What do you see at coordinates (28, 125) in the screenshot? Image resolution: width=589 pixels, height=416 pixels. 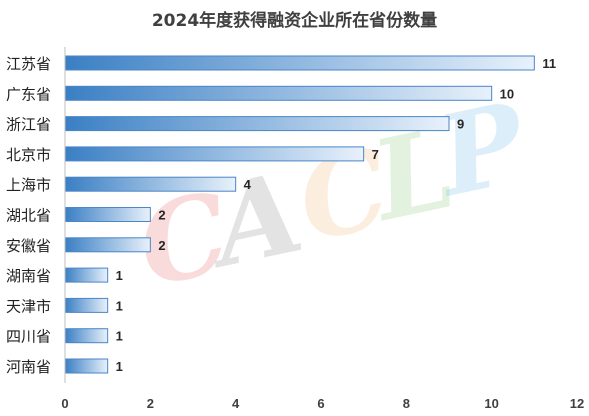 I see `category-label: 浙江省` at bounding box center [28, 125].